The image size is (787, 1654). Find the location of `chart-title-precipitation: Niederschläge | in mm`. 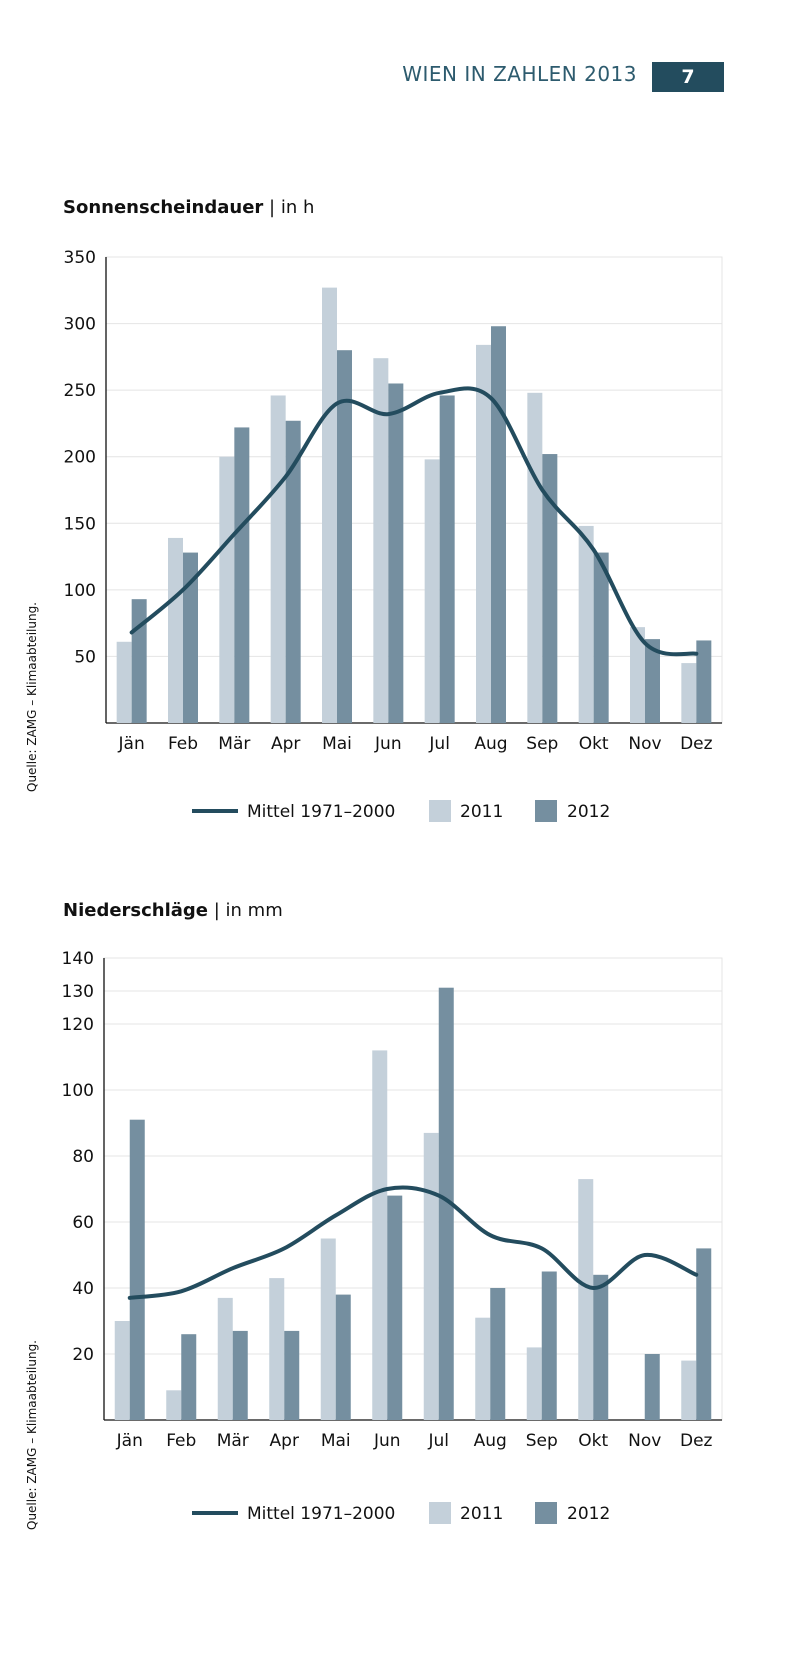

chart-title-precipitation: Niederschläge | in mm is located at coordinates (173, 910).